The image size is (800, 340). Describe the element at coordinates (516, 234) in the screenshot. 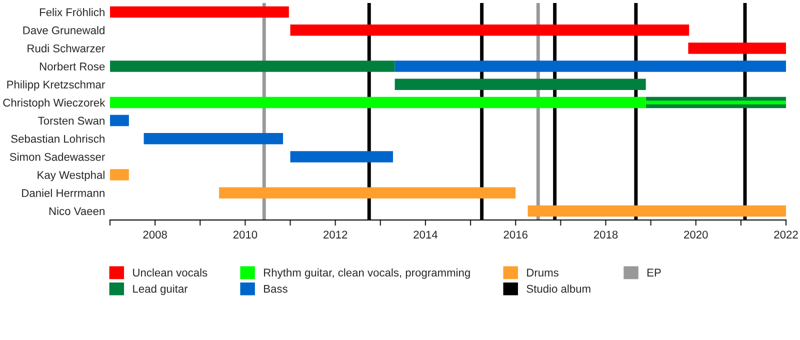

I see `x-tick-label: 2016` at that location.